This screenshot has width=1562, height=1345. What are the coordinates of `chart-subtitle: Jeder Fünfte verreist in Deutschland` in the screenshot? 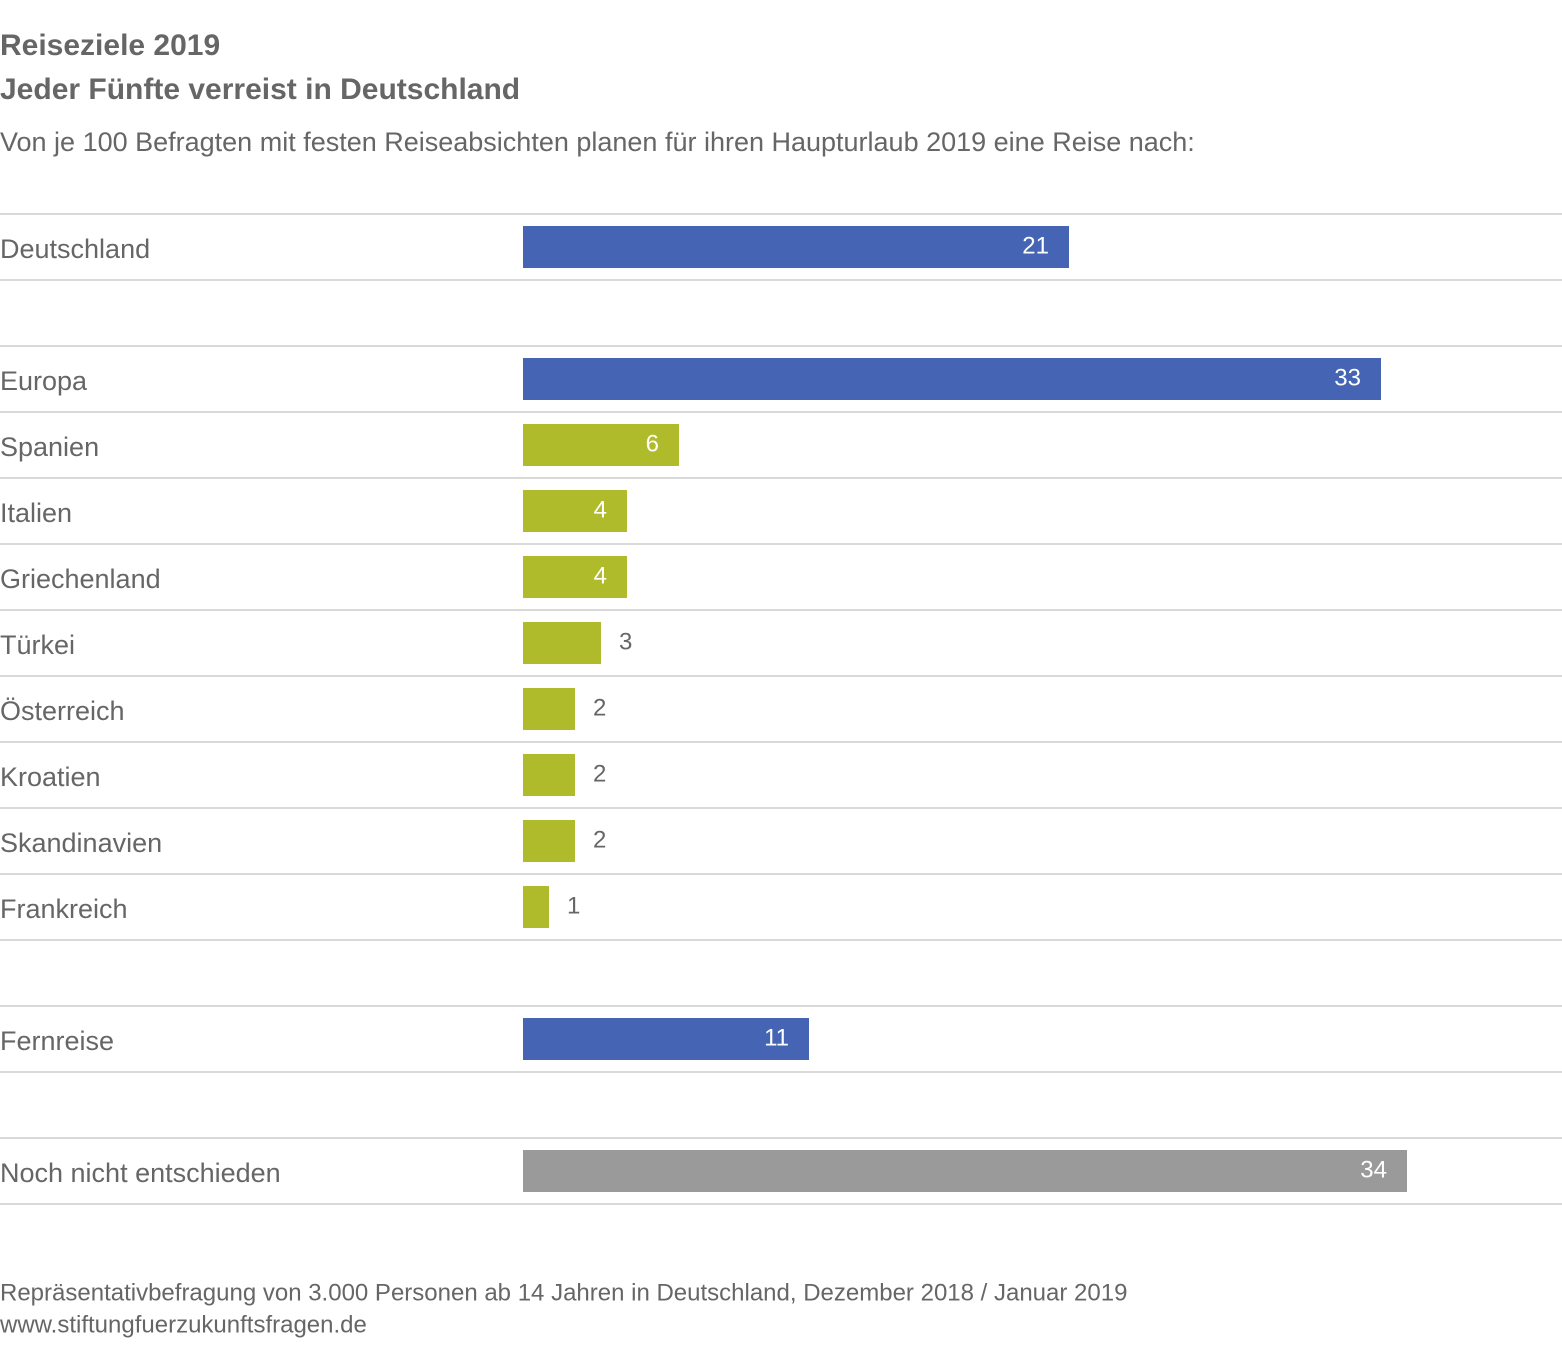 It's located at (260, 89).